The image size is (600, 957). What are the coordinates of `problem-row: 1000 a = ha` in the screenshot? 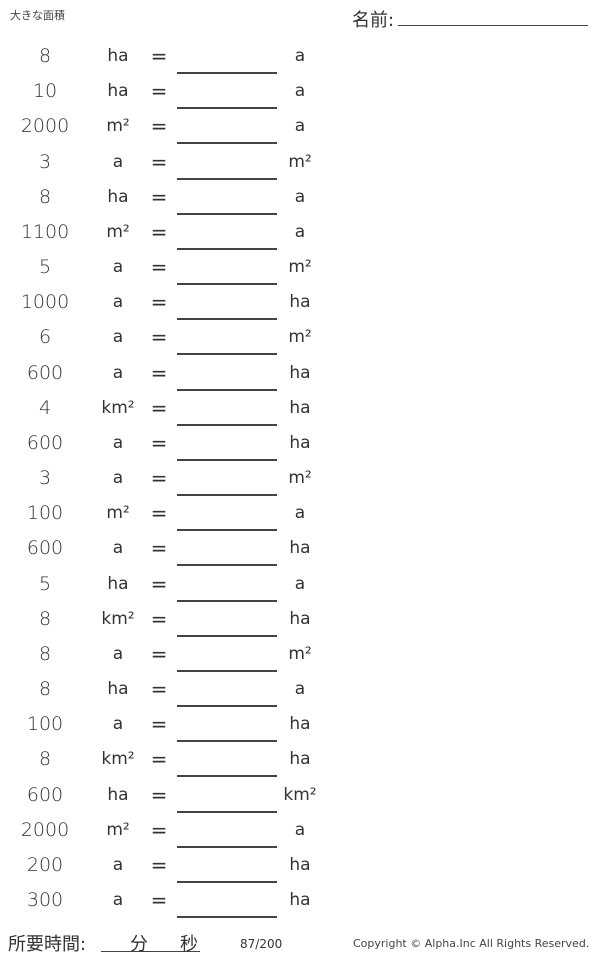 It's located at (170, 314).